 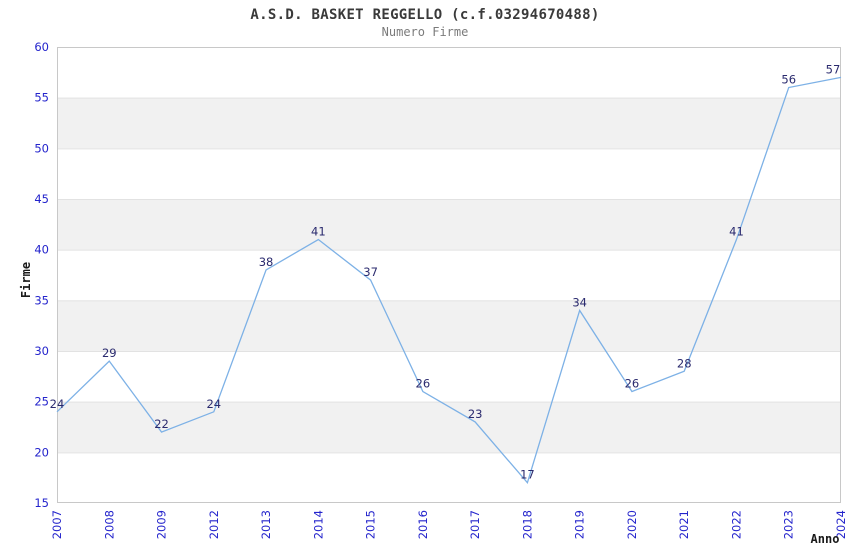 I want to click on y-tick-label: 60, so click(x=41, y=47).